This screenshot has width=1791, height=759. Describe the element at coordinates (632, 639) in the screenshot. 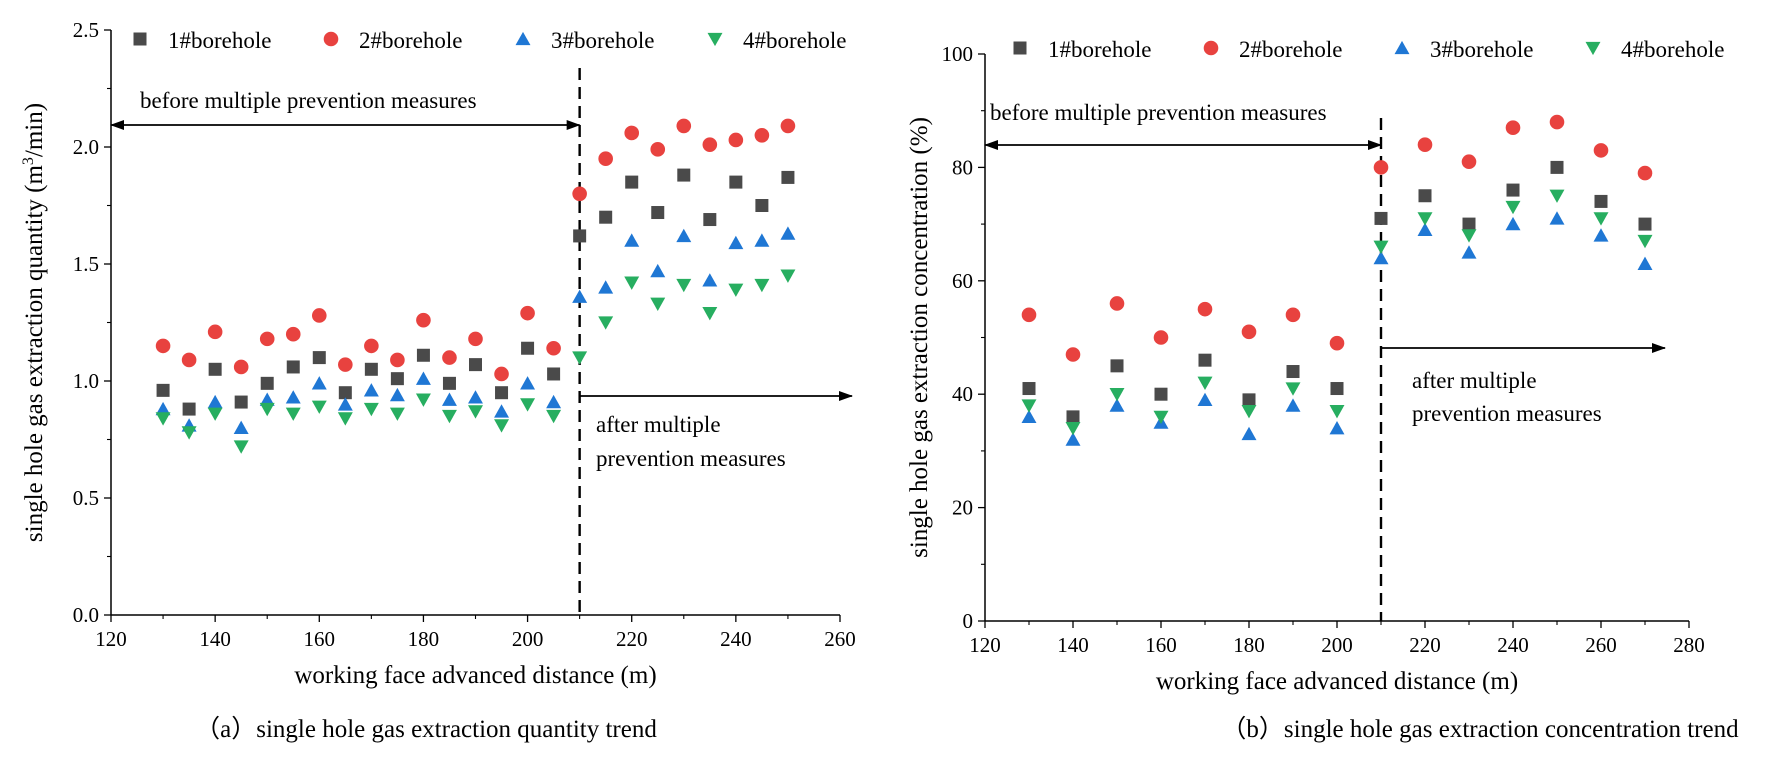

I see `x-tick-label: 220` at that location.